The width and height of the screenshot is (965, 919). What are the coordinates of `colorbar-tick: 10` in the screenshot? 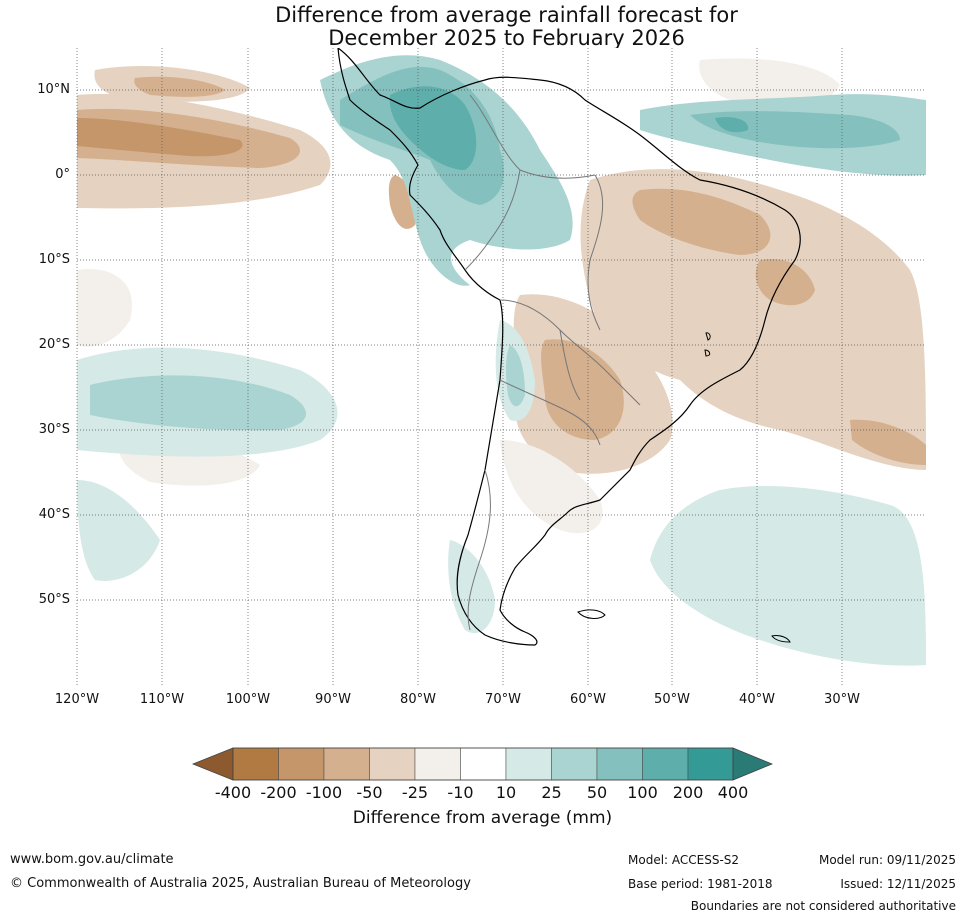 It's located at (506, 792).